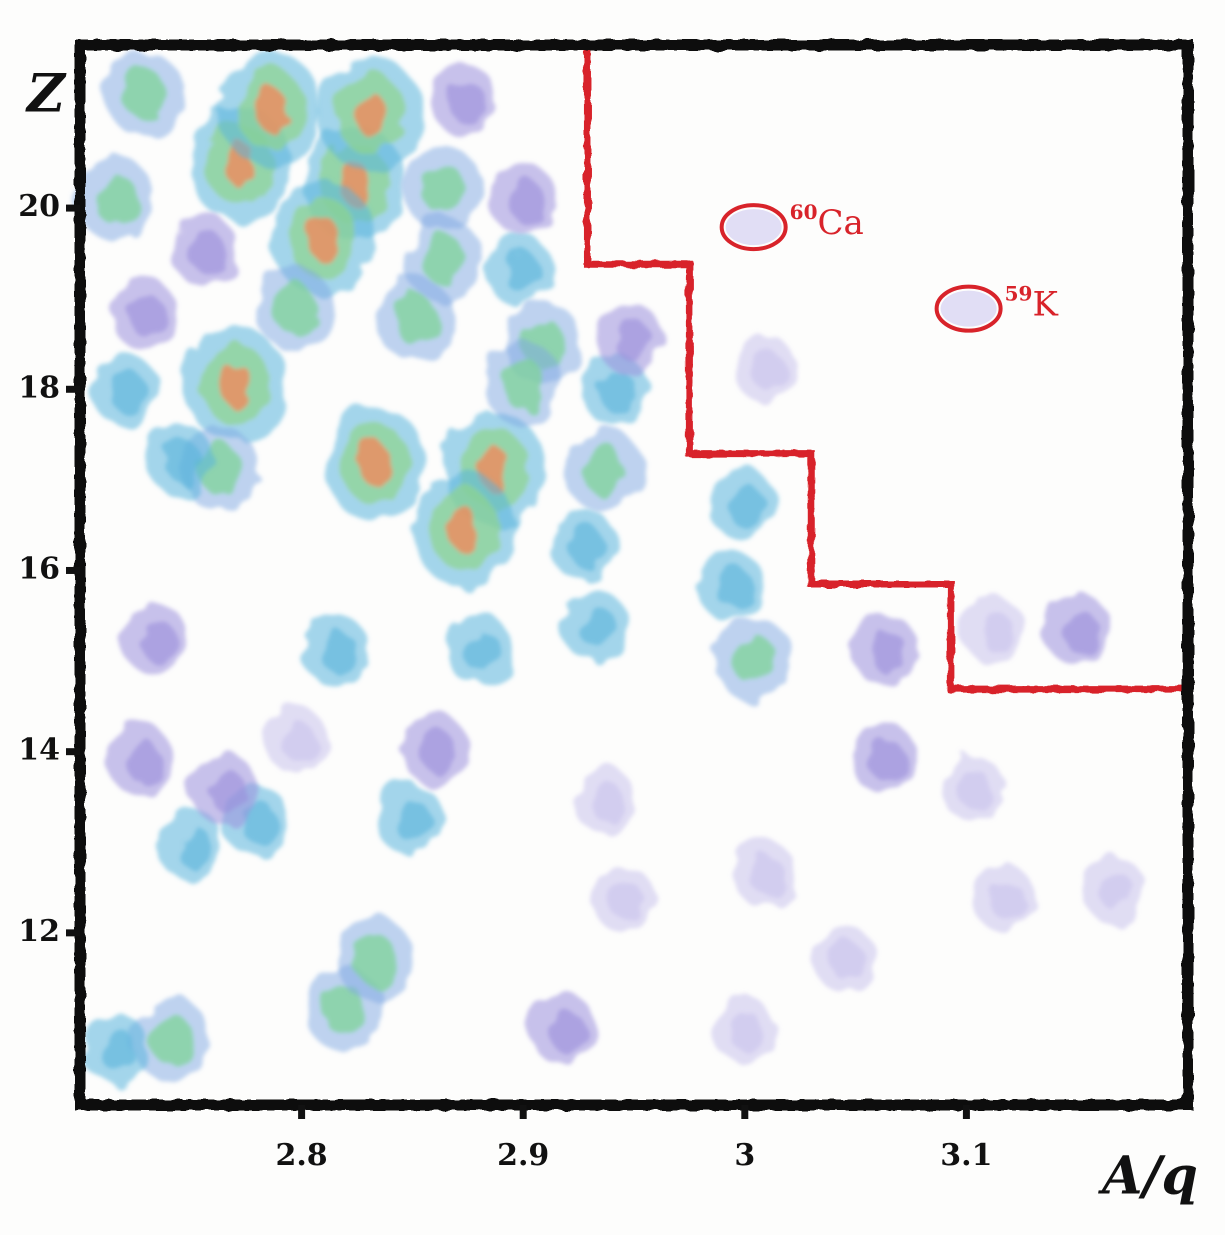 The height and width of the screenshot is (1235, 1225). I want to click on nucleus-mass: 60, so click(804, 212).